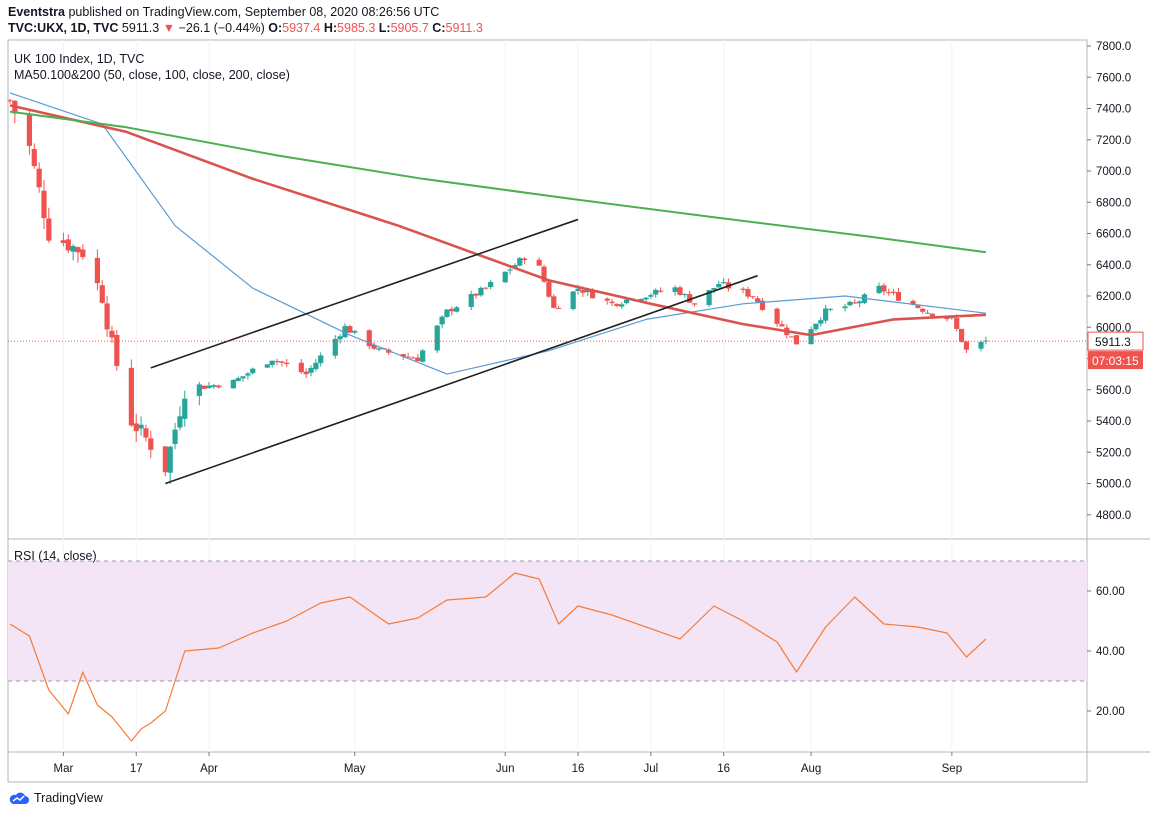 The image size is (1158, 818). Describe the element at coordinates (505, 769) in the screenshot. I see `time-tick-label: Jun` at that location.